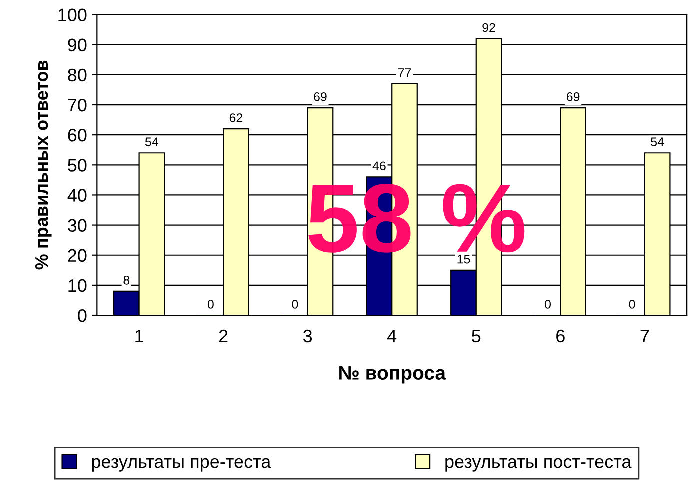 This screenshot has height=493, width=694. What do you see at coordinates (560, 336) in the screenshot?
I see `x-tick-label: 6` at bounding box center [560, 336].